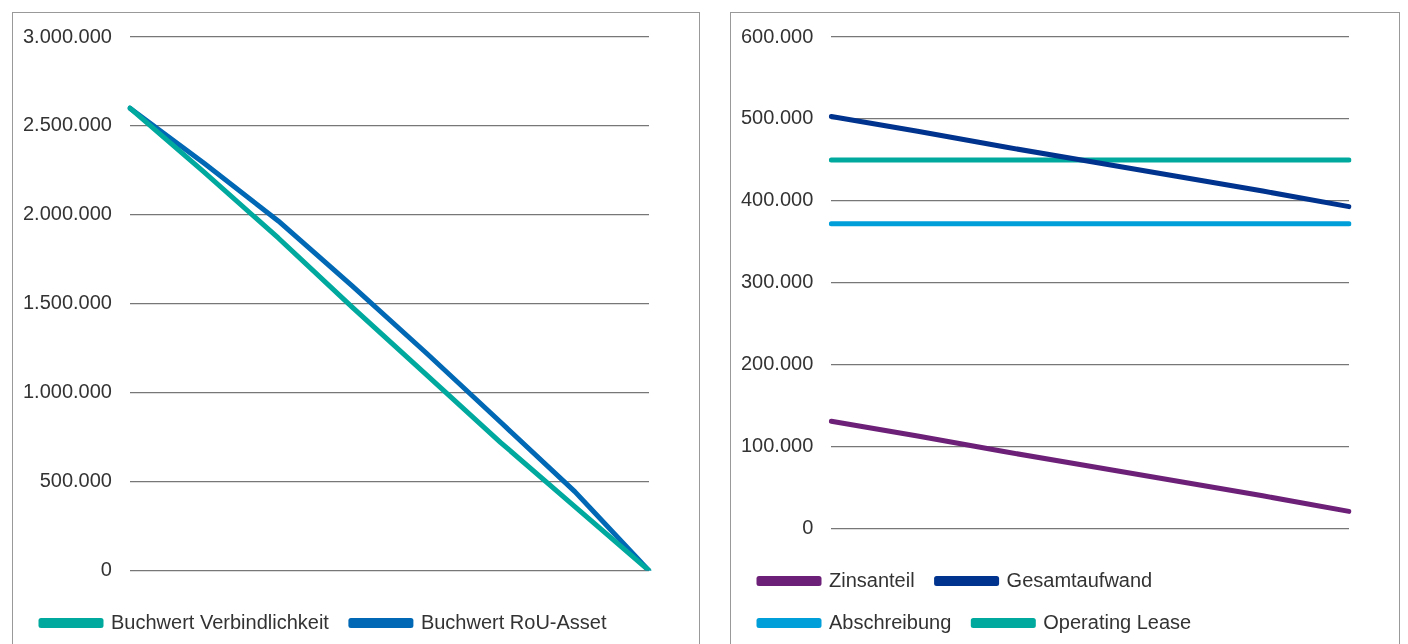 The width and height of the screenshot is (1408, 644). I want to click on legend-label: Buchwert RoU-Asset, so click(513, 621).